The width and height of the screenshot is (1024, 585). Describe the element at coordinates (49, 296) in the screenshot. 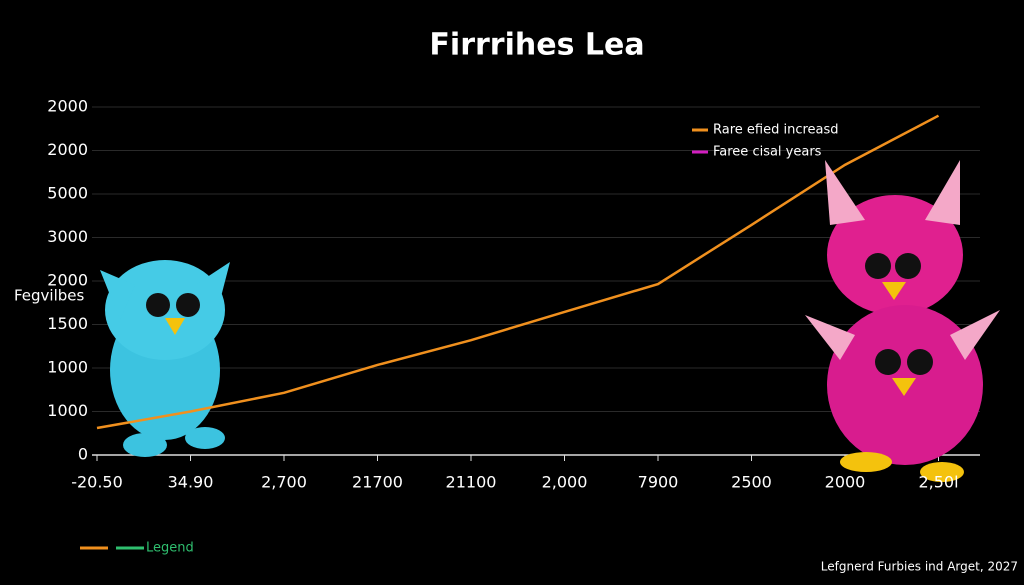

I see `y-axis-label: Fegvilbes` at that location.